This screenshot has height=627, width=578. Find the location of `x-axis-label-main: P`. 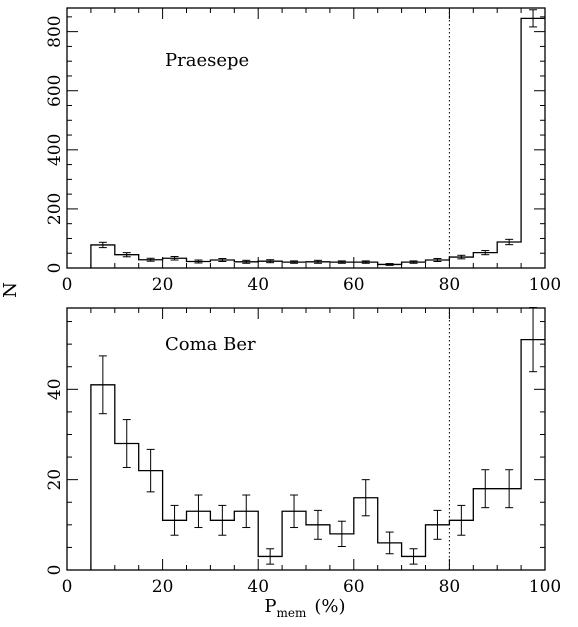

x-axis-label-main: P is located at coordinates (270, 606).